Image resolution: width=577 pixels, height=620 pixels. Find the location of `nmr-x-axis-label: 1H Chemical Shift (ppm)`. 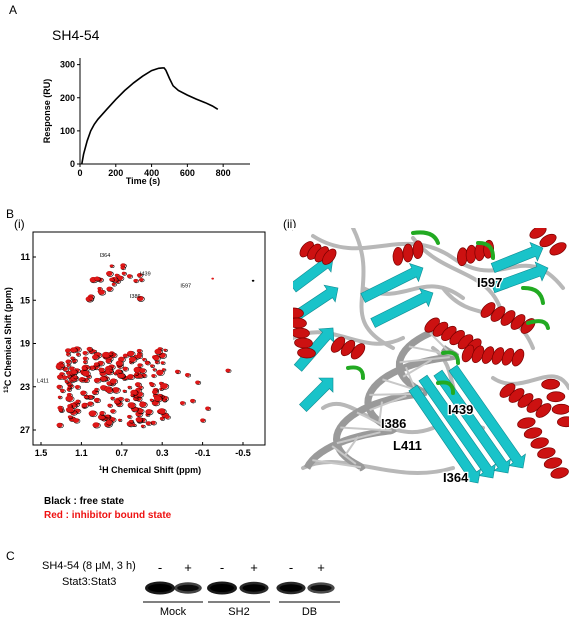

nmr-x-axis-label: 1H Chemical Shift (ppm) is located at coordinates (150, 470).